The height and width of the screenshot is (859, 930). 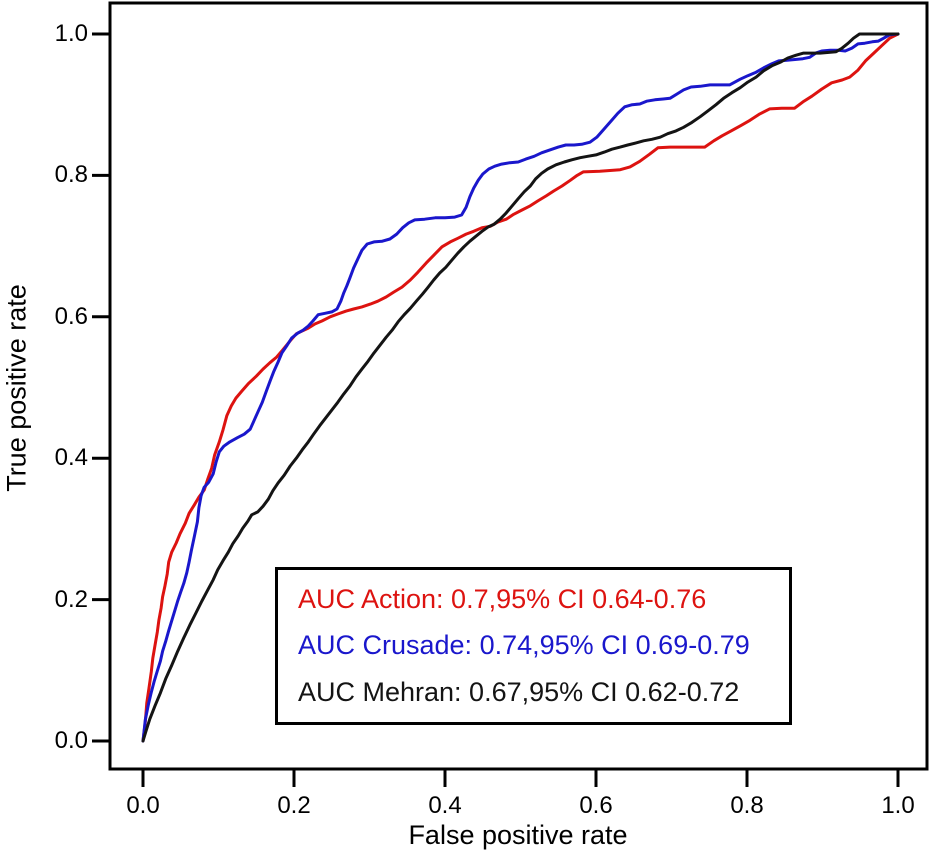 I want to click on y-axis-title: True positive rate, so click(x=16, y=388).